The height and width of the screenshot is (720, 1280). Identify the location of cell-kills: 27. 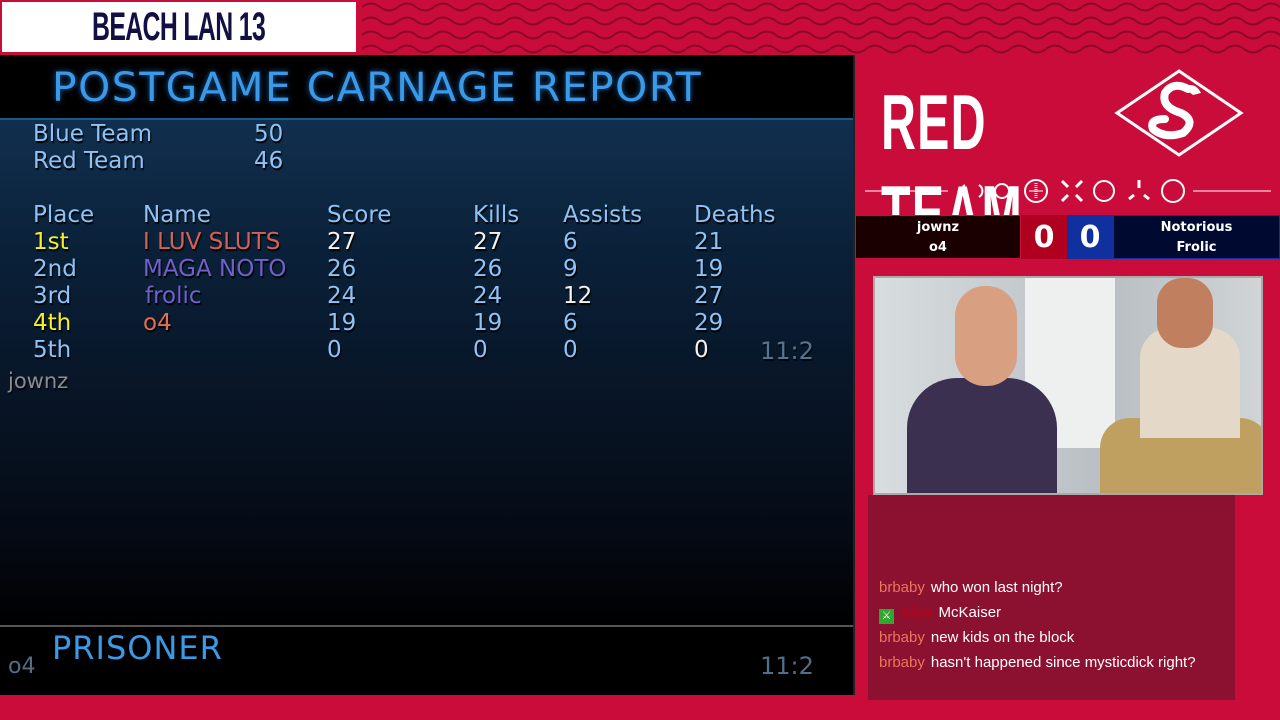
(488, 242).